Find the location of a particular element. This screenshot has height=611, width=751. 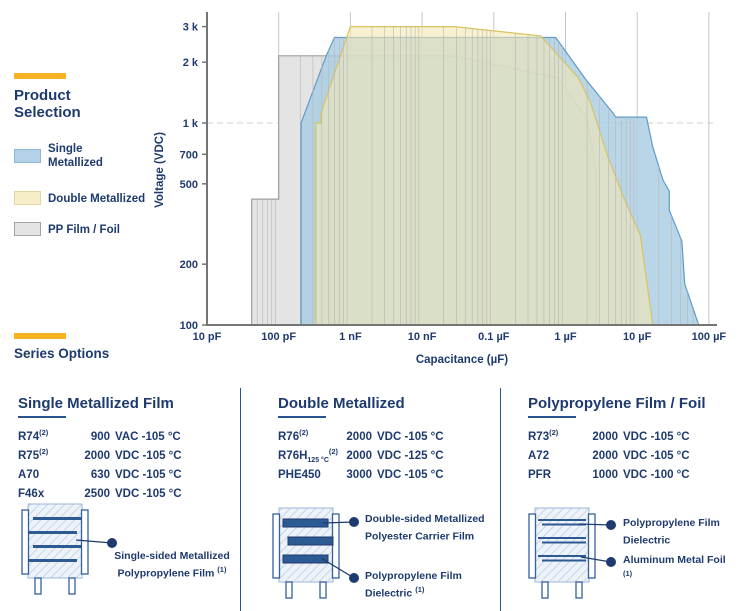

voltage-rating: 900 is located at coordinates (100, 436).